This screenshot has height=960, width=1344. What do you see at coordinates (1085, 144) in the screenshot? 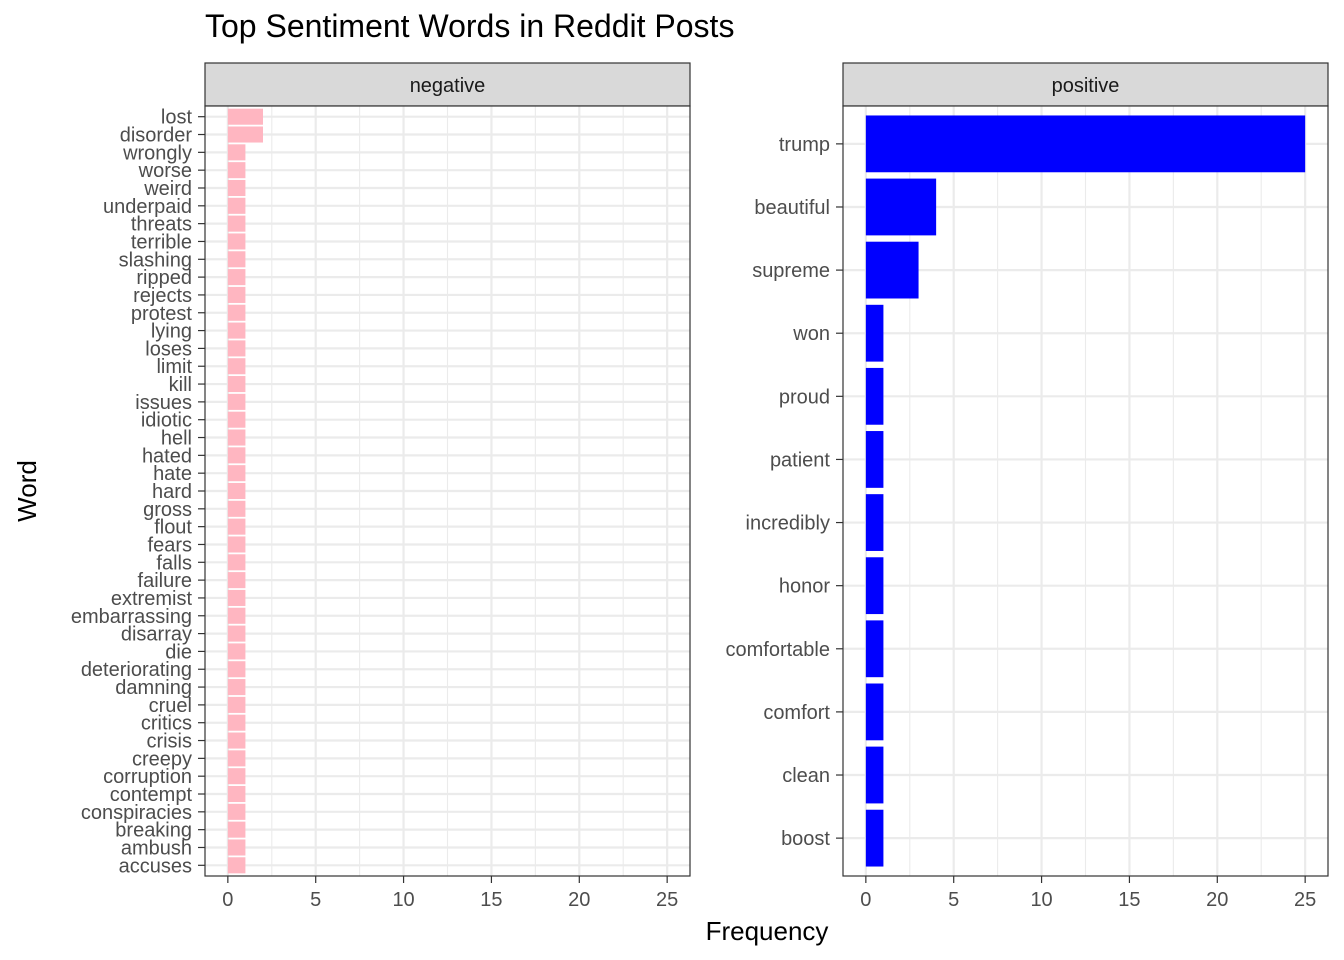
I see `bar-trump` at bounding box center [1085, 144].